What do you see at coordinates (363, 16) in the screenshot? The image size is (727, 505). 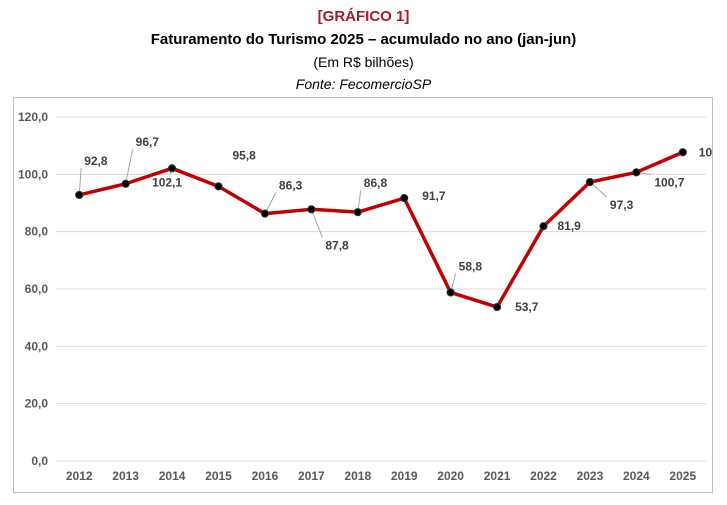 I see `chart-tag: [GRÁFICO 1]` at bounding box center [363, 16].